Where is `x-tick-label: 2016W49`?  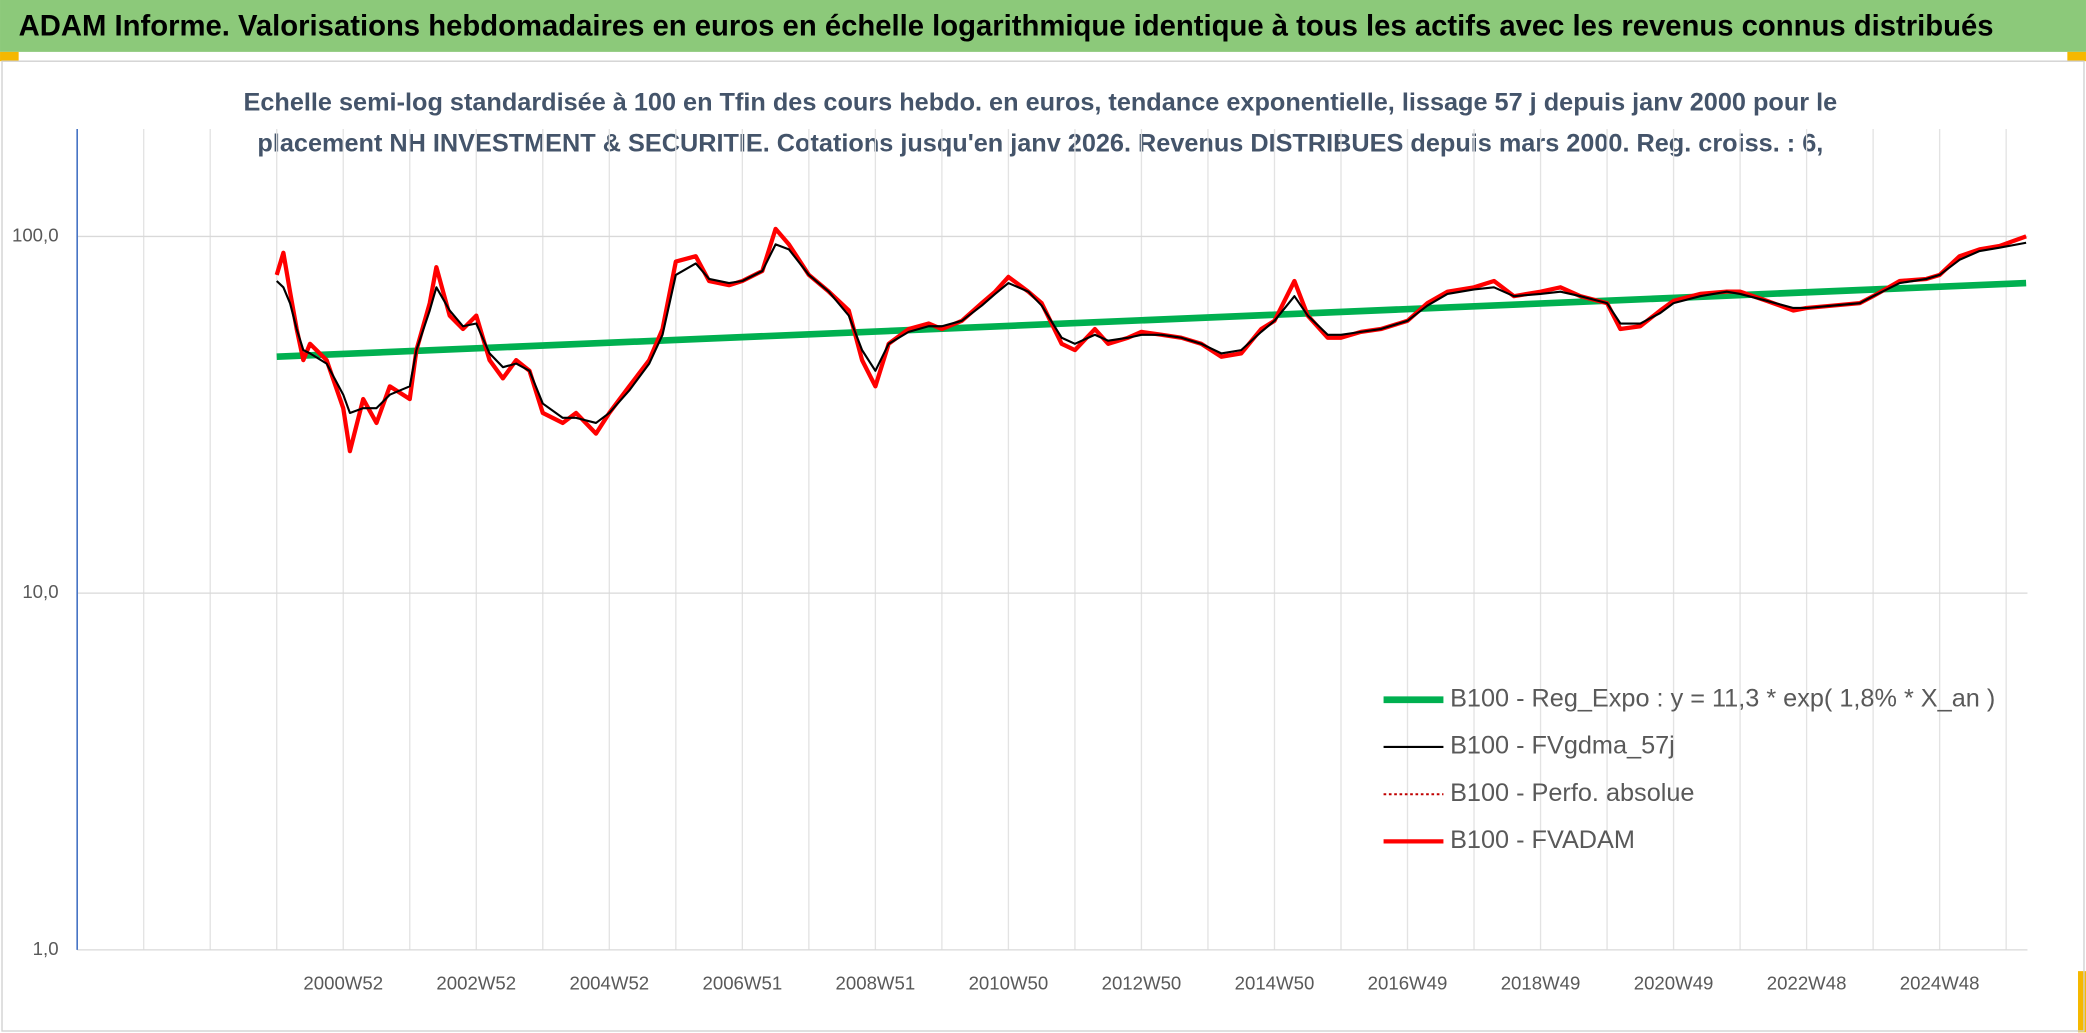
x-tick-label: 2016W49 is located at coordinates (1408, 982).